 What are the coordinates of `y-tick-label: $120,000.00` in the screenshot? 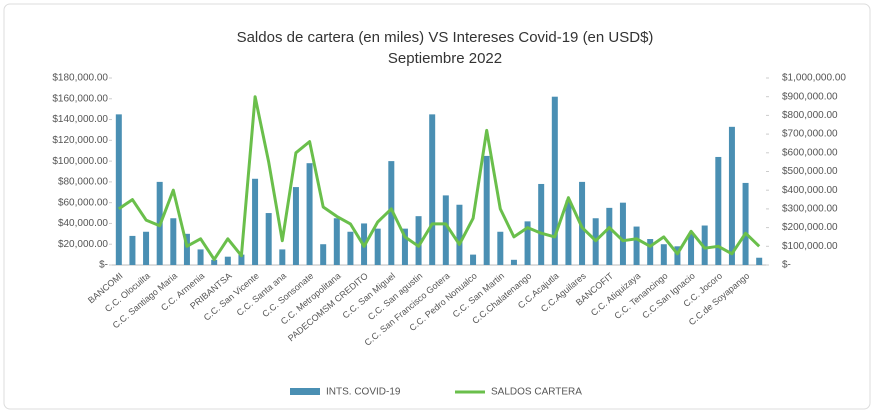 It's located at (80, 140).